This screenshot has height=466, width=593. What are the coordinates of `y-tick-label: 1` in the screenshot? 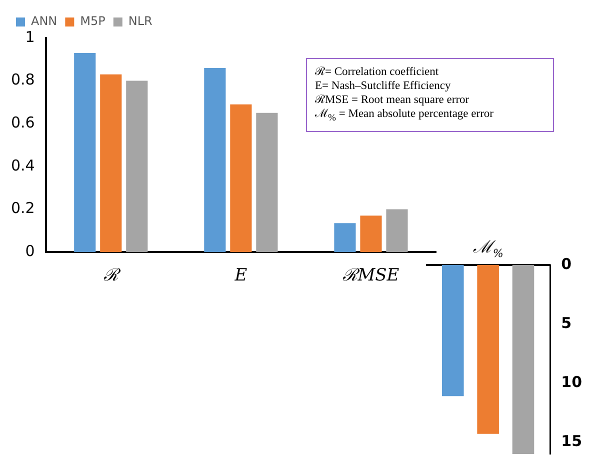 It's located at (30, 37).